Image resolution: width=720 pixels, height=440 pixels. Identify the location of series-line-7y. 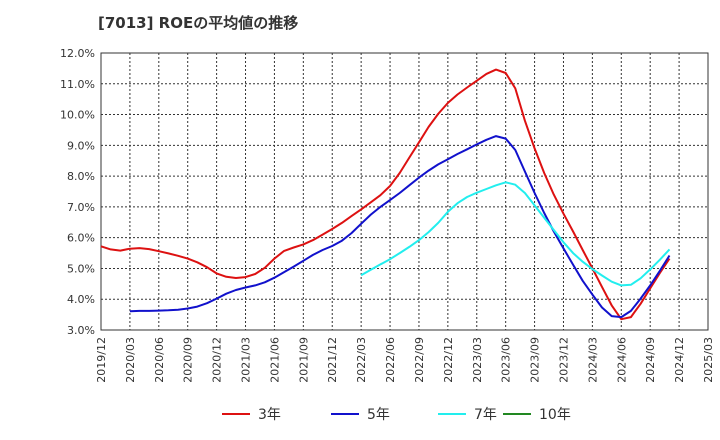
(515, 234).